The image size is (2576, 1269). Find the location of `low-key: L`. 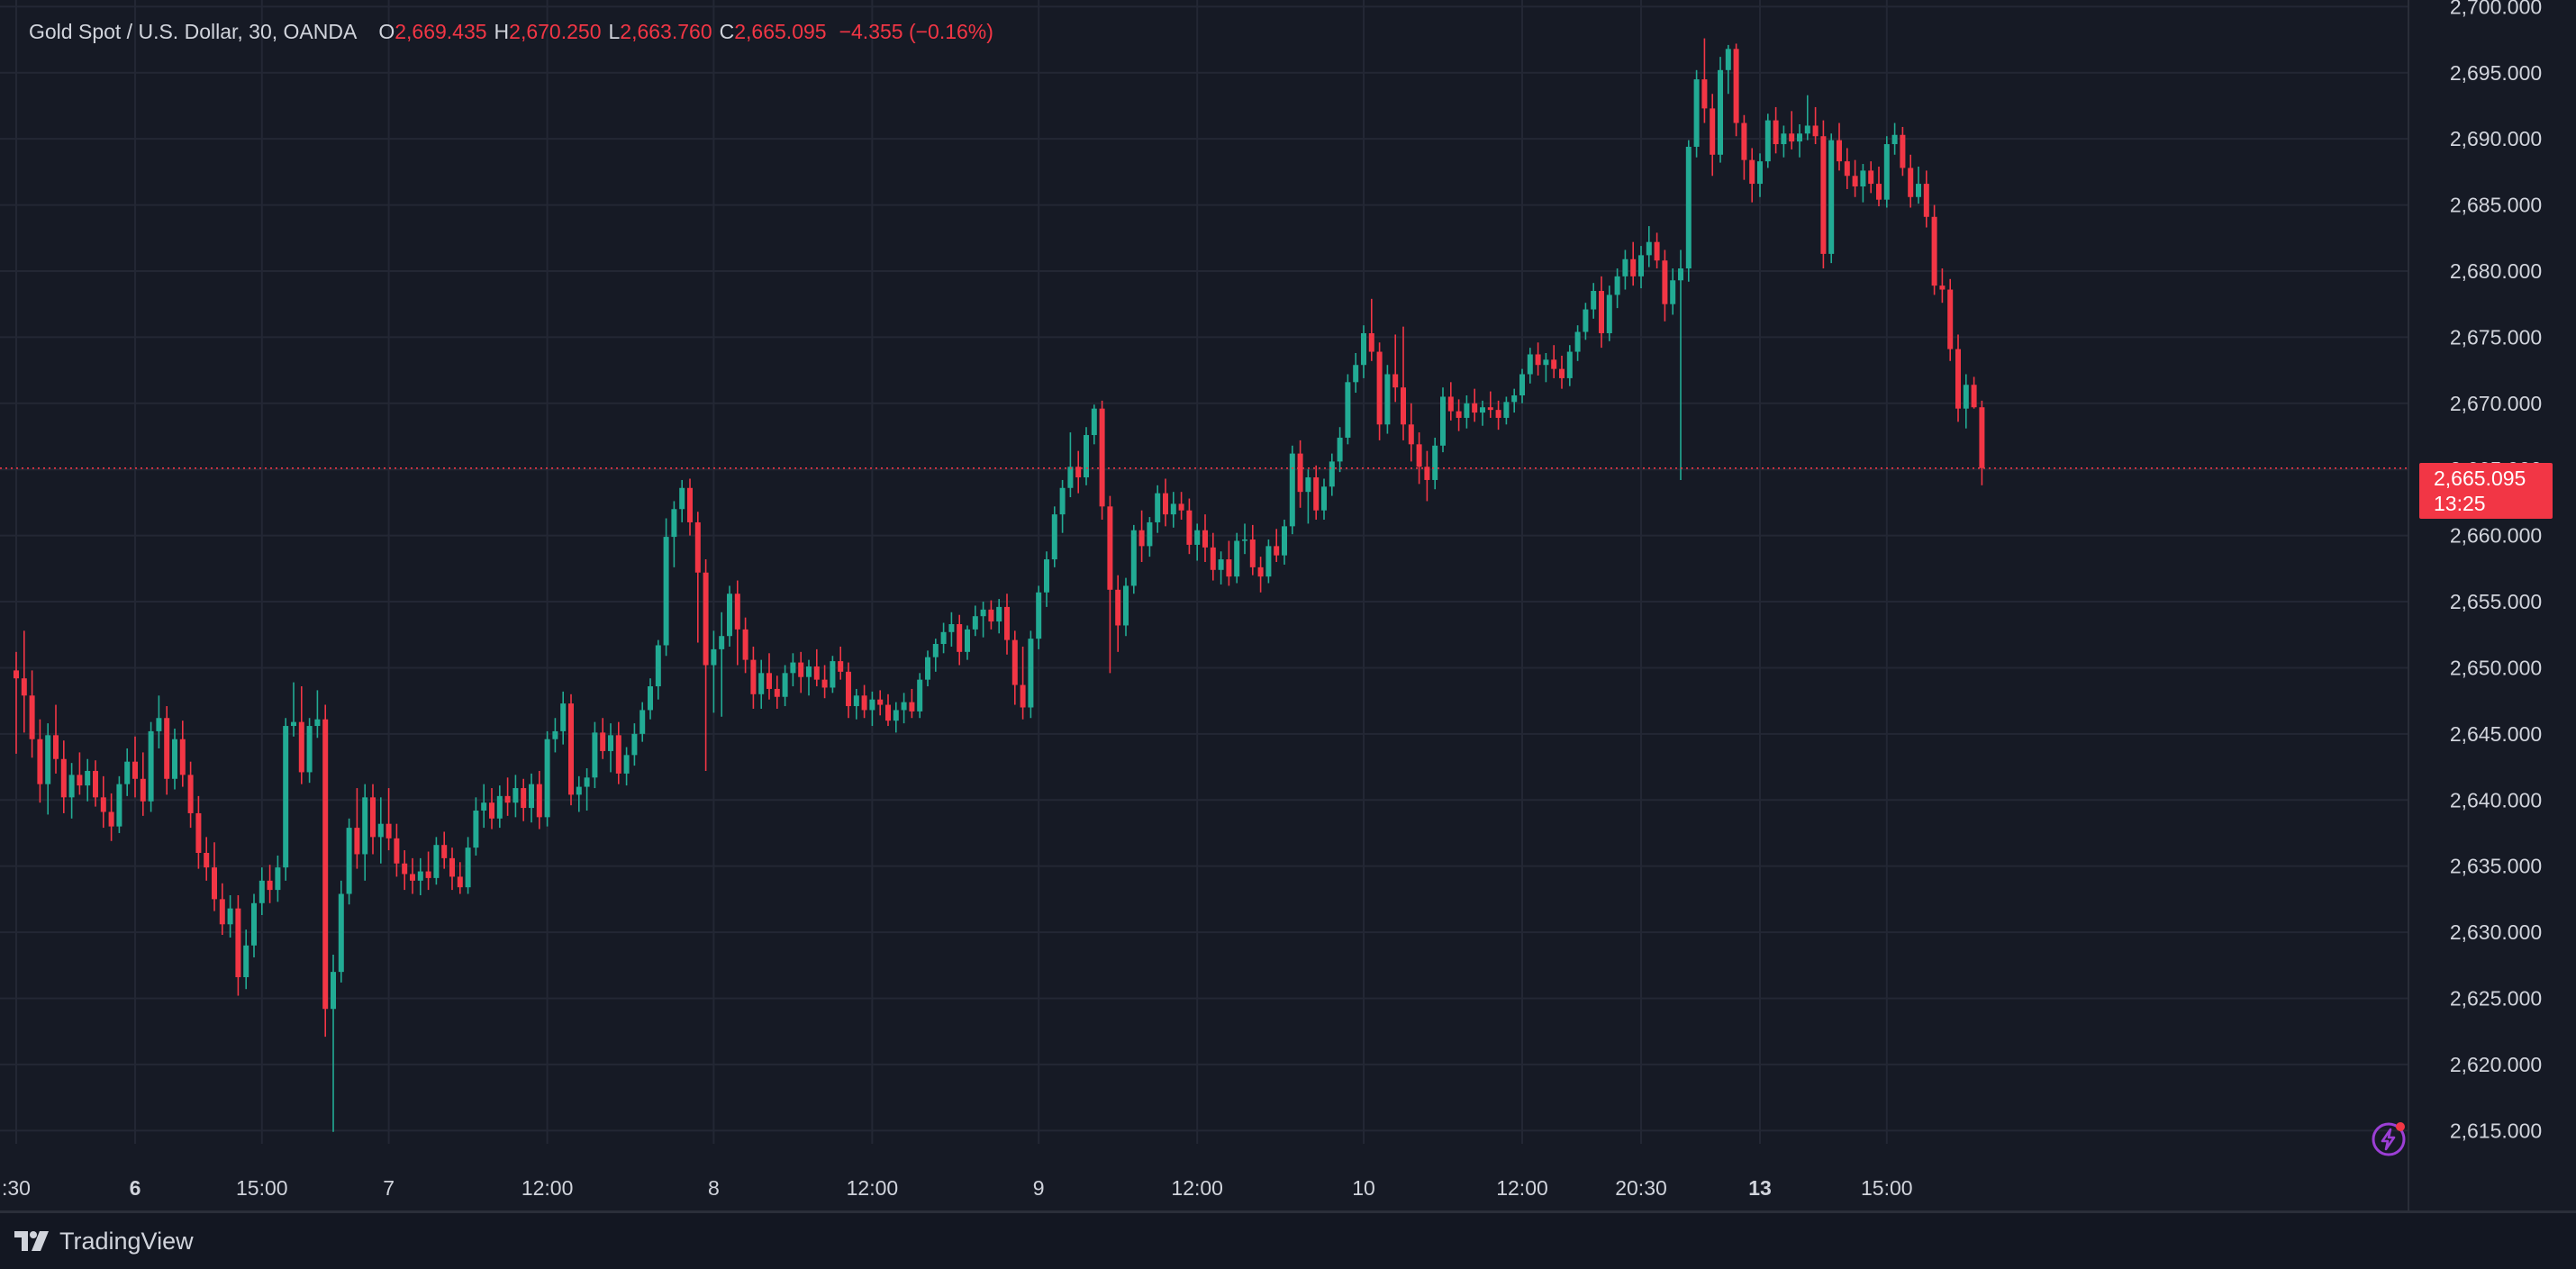

low-key: L is located at coordinates (614, 31).